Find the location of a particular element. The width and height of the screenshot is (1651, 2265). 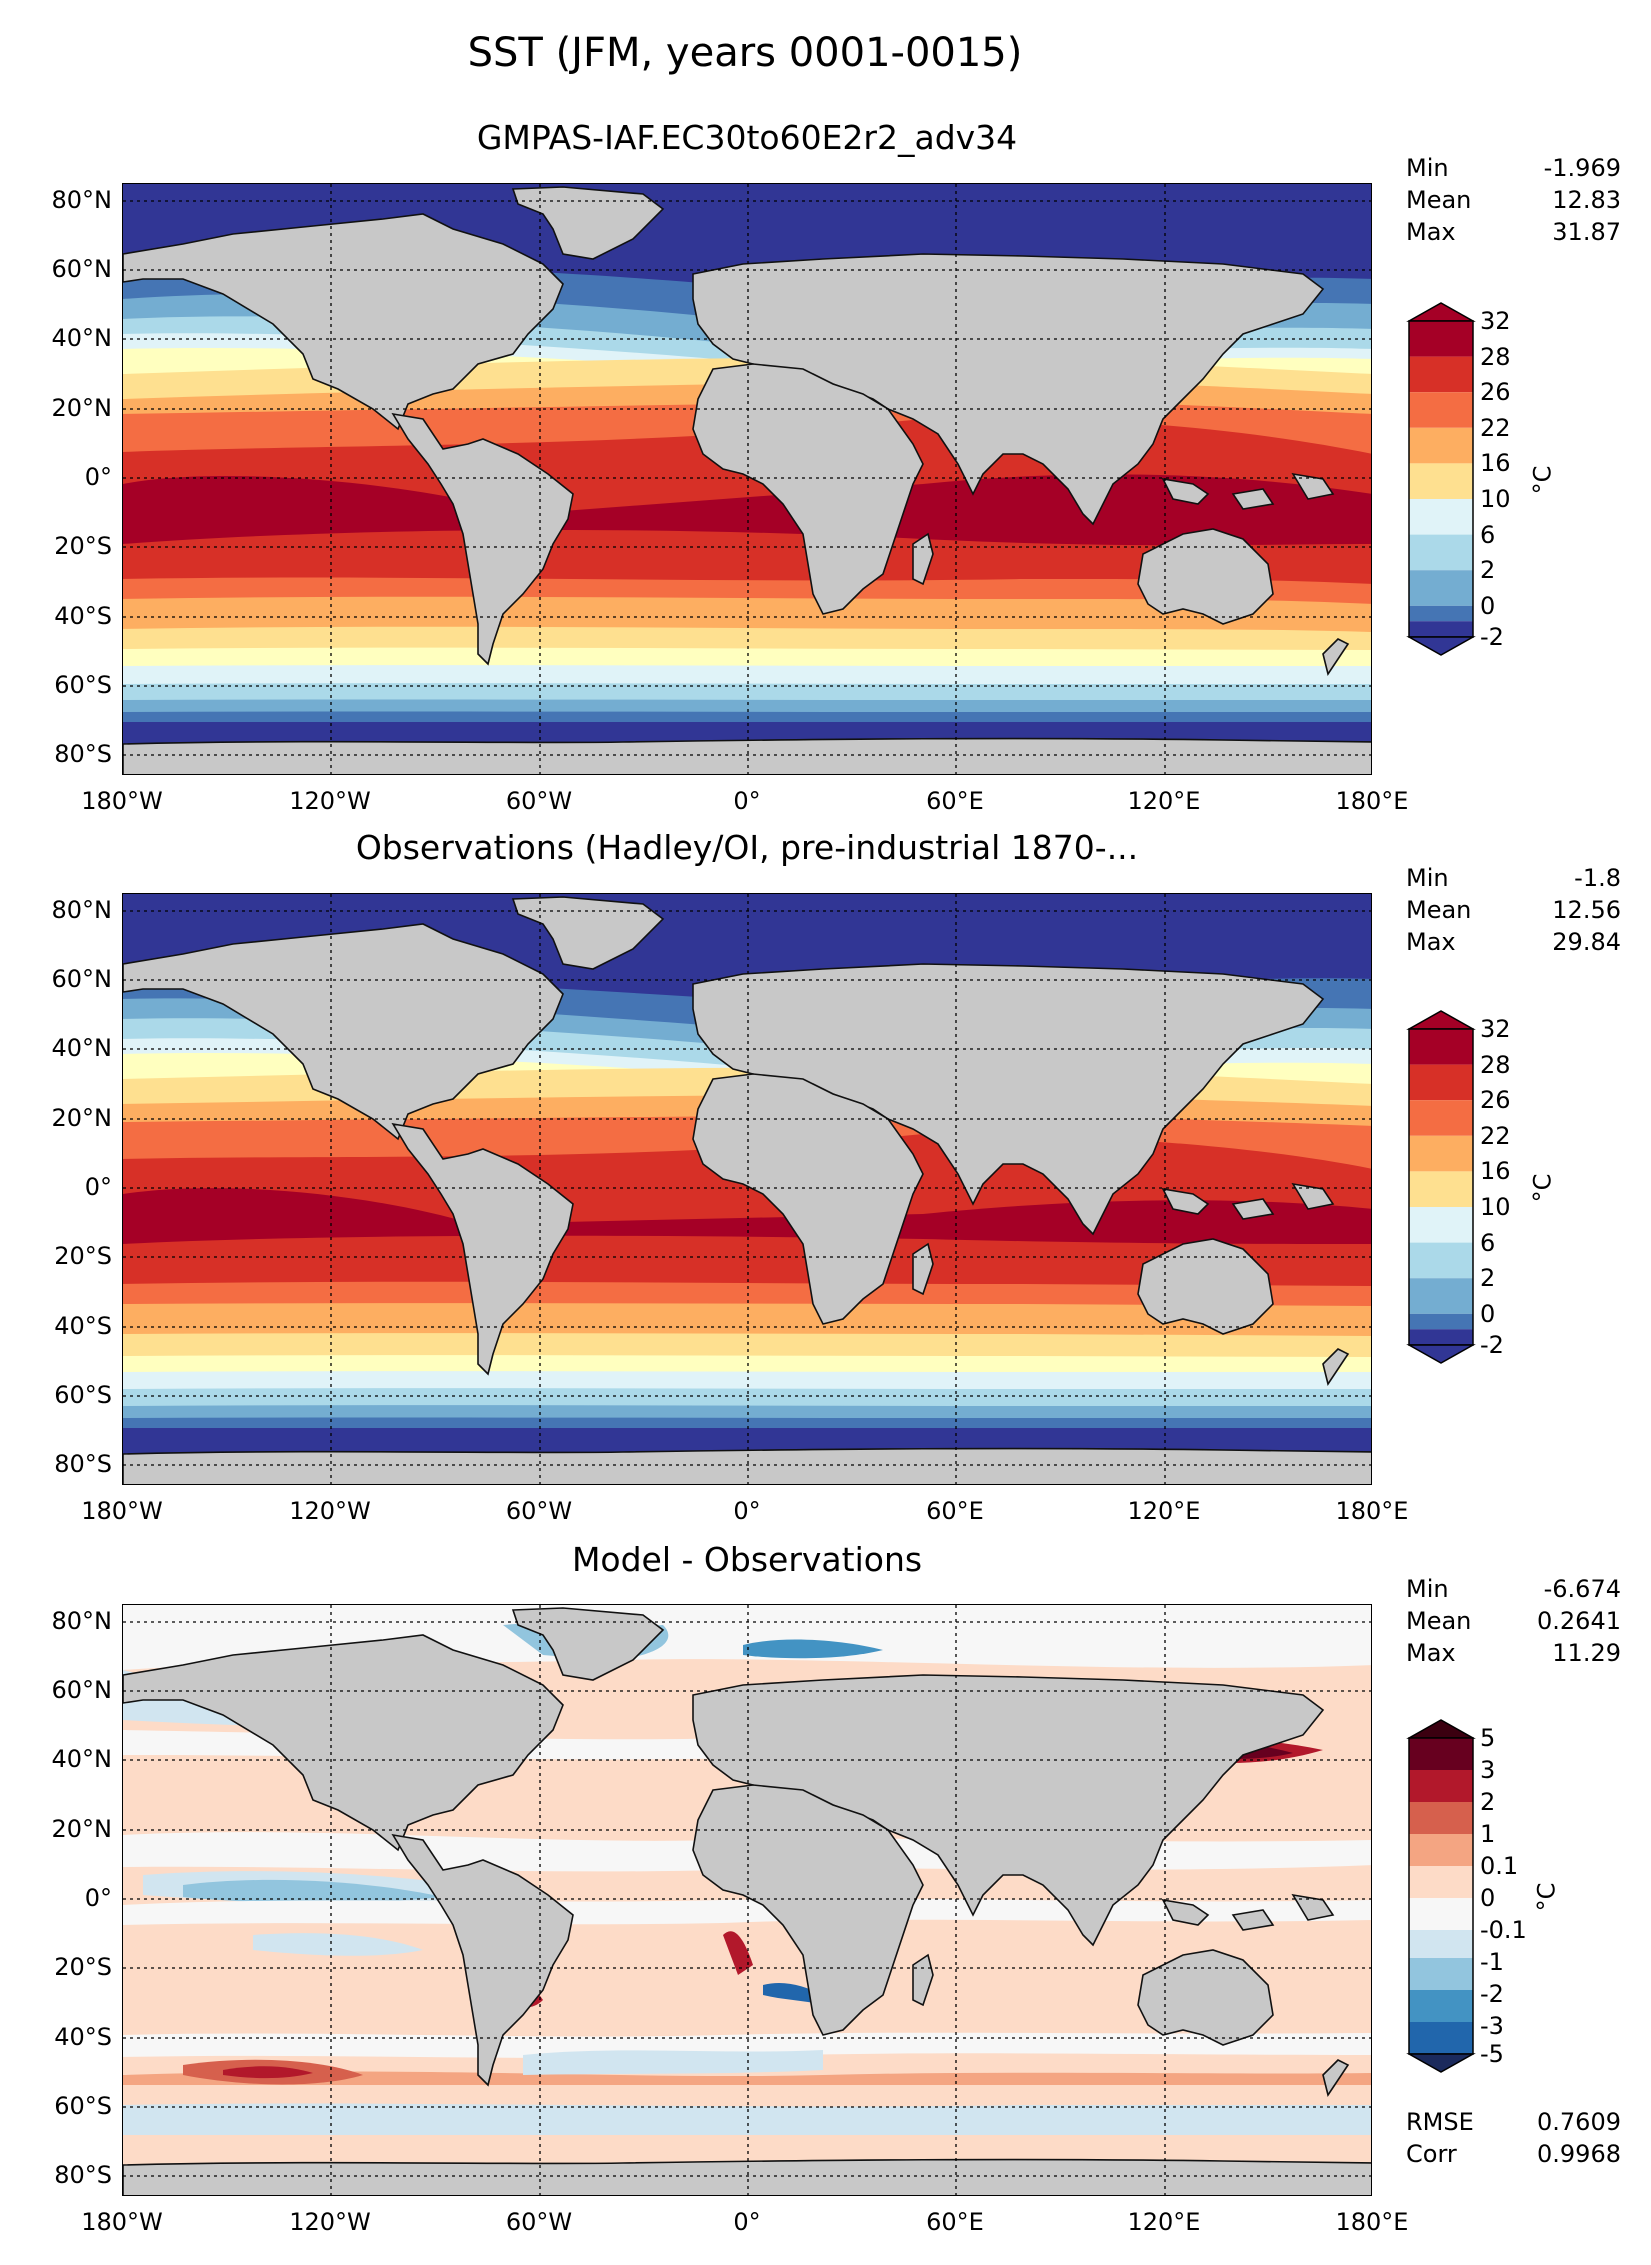

figure-title: SST (JFM, years 0001-0015) is located at coordinates (745, 53).